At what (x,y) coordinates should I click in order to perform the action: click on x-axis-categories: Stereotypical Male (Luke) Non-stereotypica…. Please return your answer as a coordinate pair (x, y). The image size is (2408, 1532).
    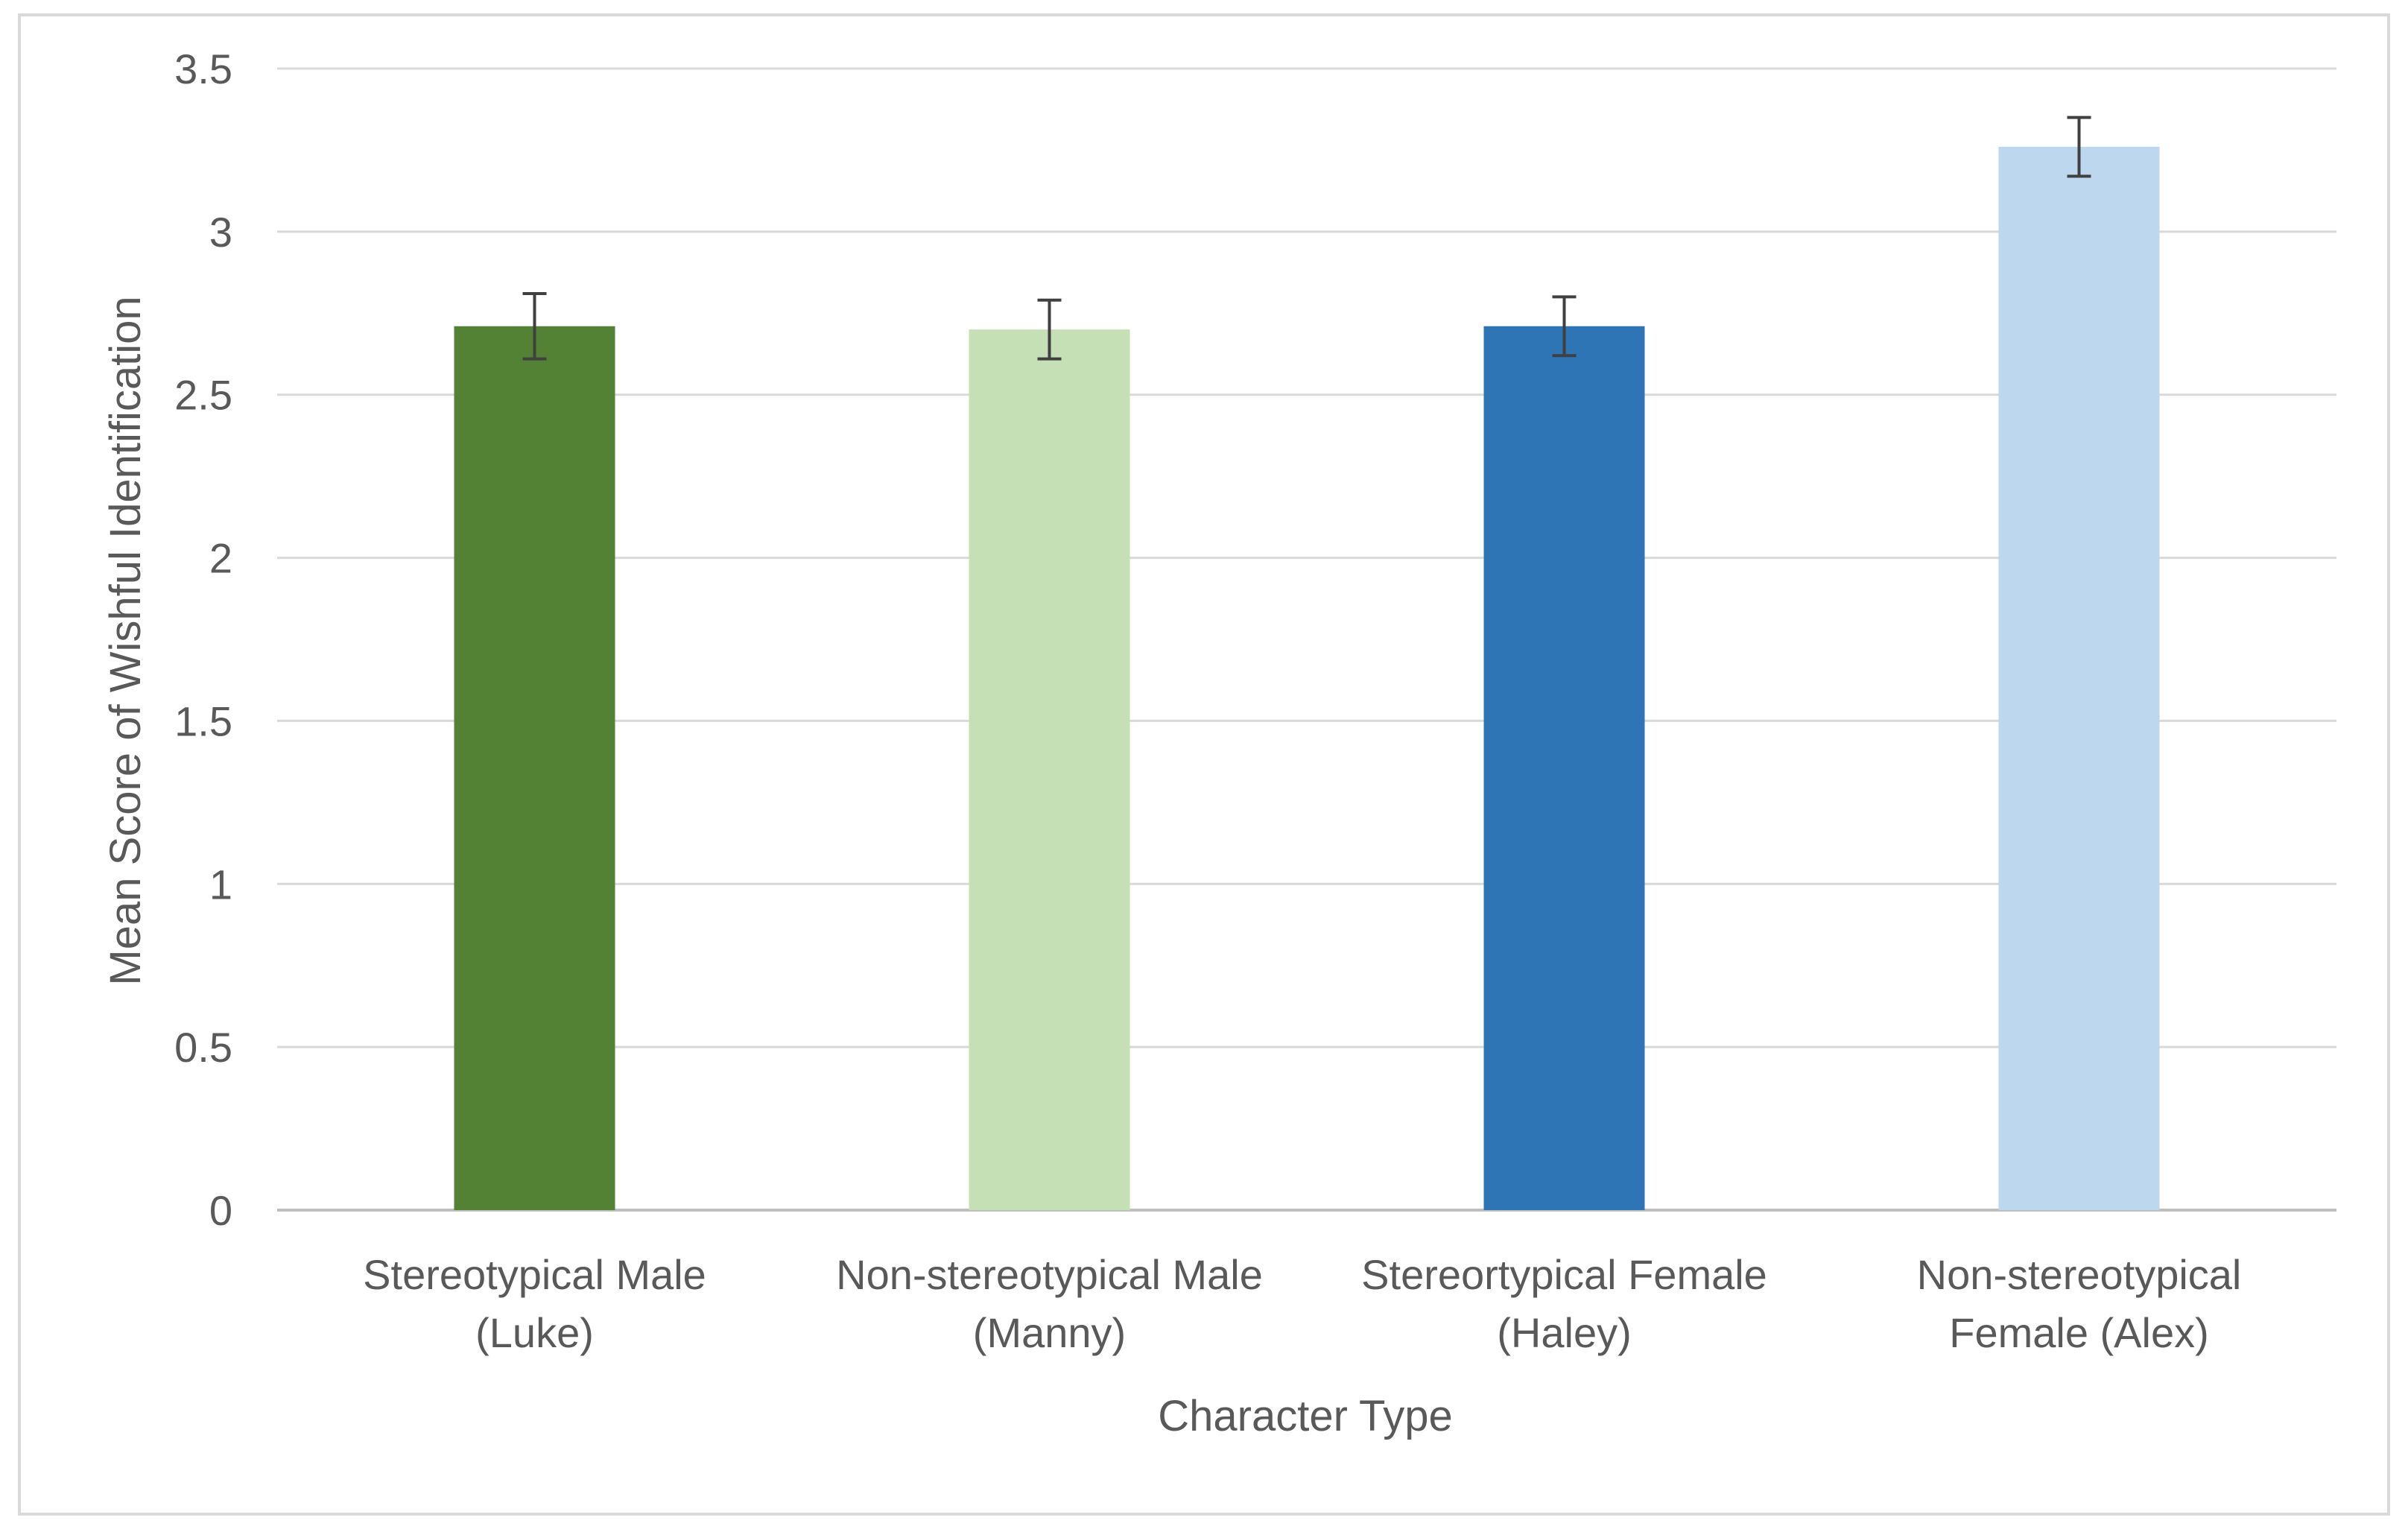
    Looking at the image, I should click on (1302, 1304).